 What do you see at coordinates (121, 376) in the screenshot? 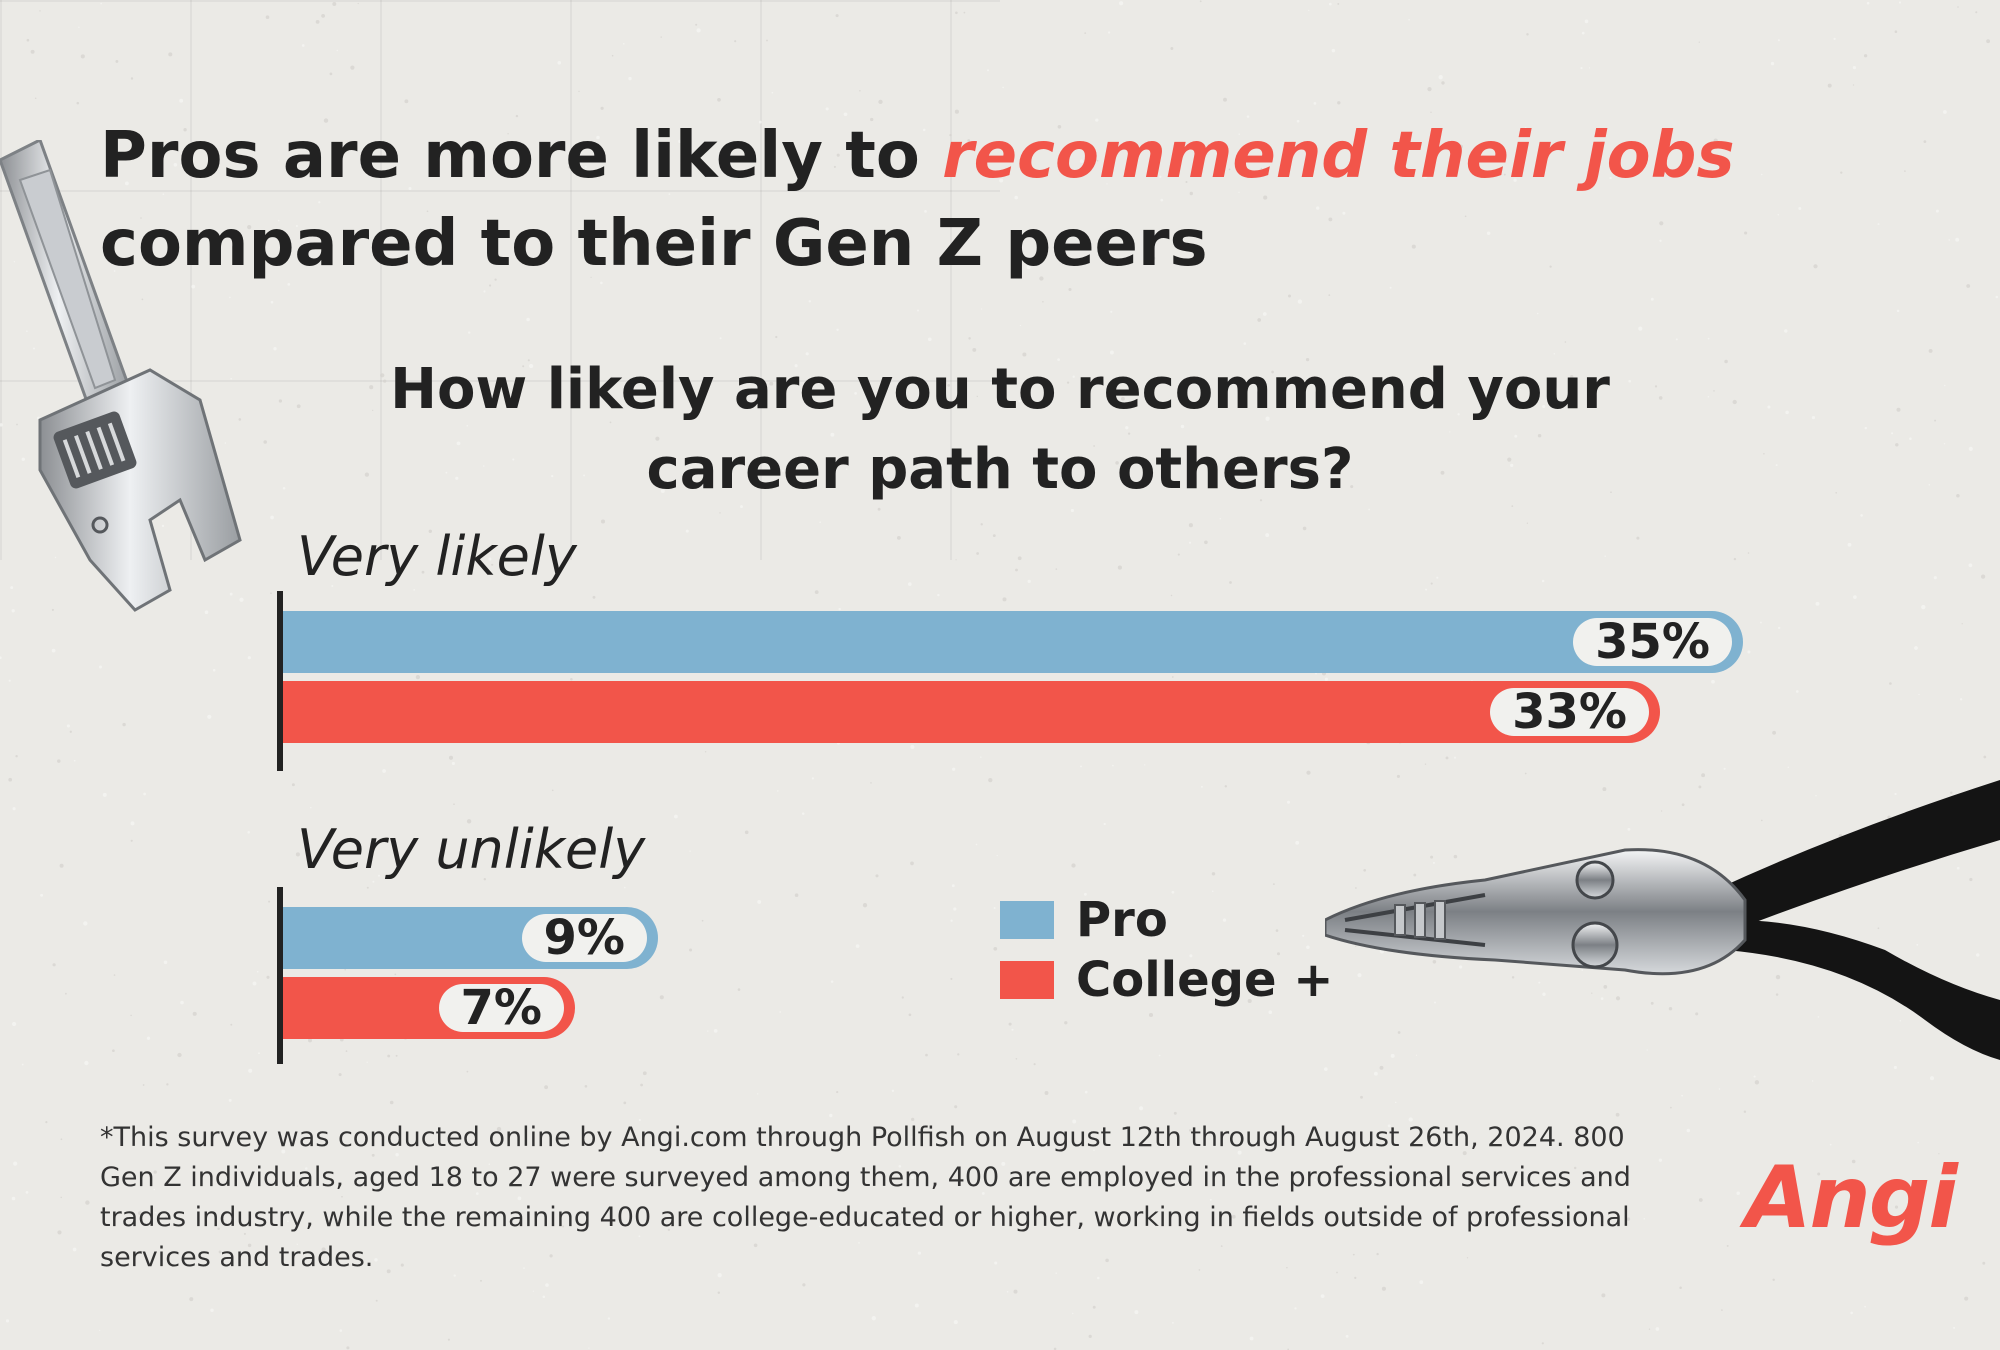
I see `adjustable-wrench-icon` at bounding box center [121, 376].